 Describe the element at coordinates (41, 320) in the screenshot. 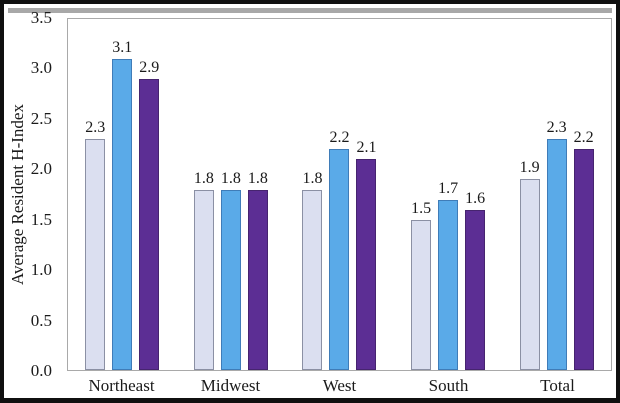

I see `y-tick-label: 0.5` at that location.